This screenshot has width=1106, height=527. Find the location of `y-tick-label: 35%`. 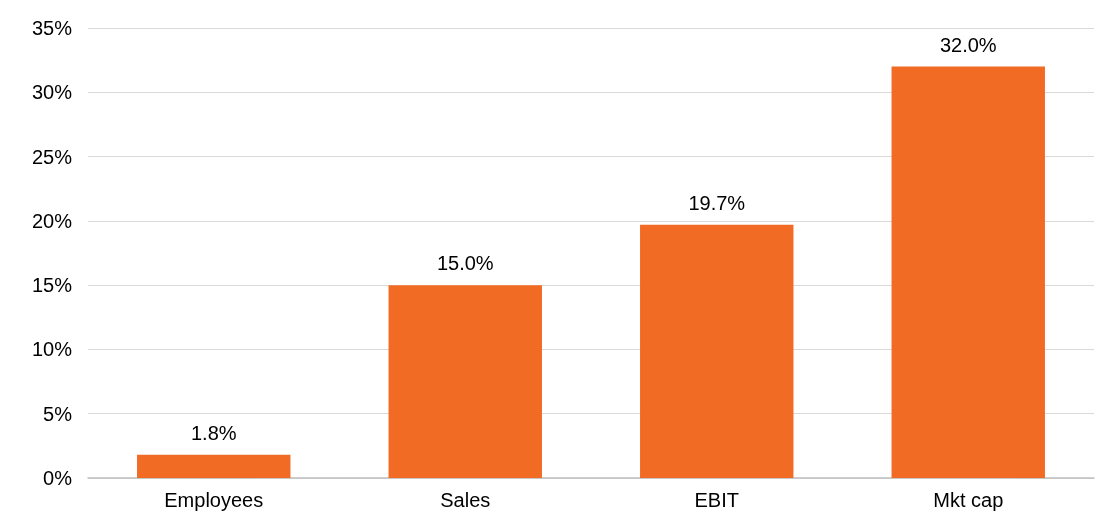

y-tick-label: 35% is located at coordinates (52, 28).